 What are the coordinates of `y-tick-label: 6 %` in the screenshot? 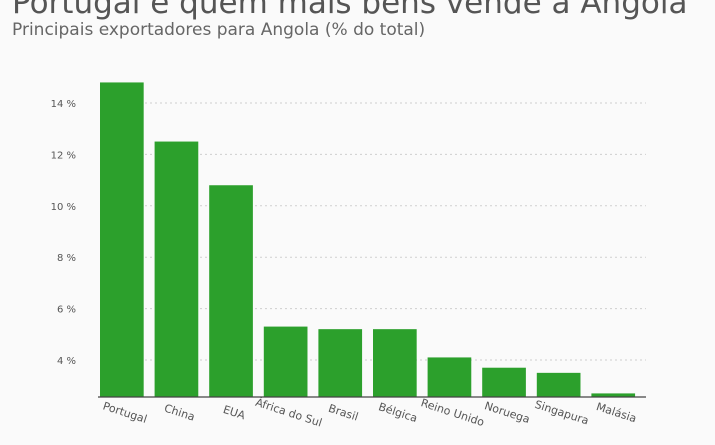 It's located at (66, 310).